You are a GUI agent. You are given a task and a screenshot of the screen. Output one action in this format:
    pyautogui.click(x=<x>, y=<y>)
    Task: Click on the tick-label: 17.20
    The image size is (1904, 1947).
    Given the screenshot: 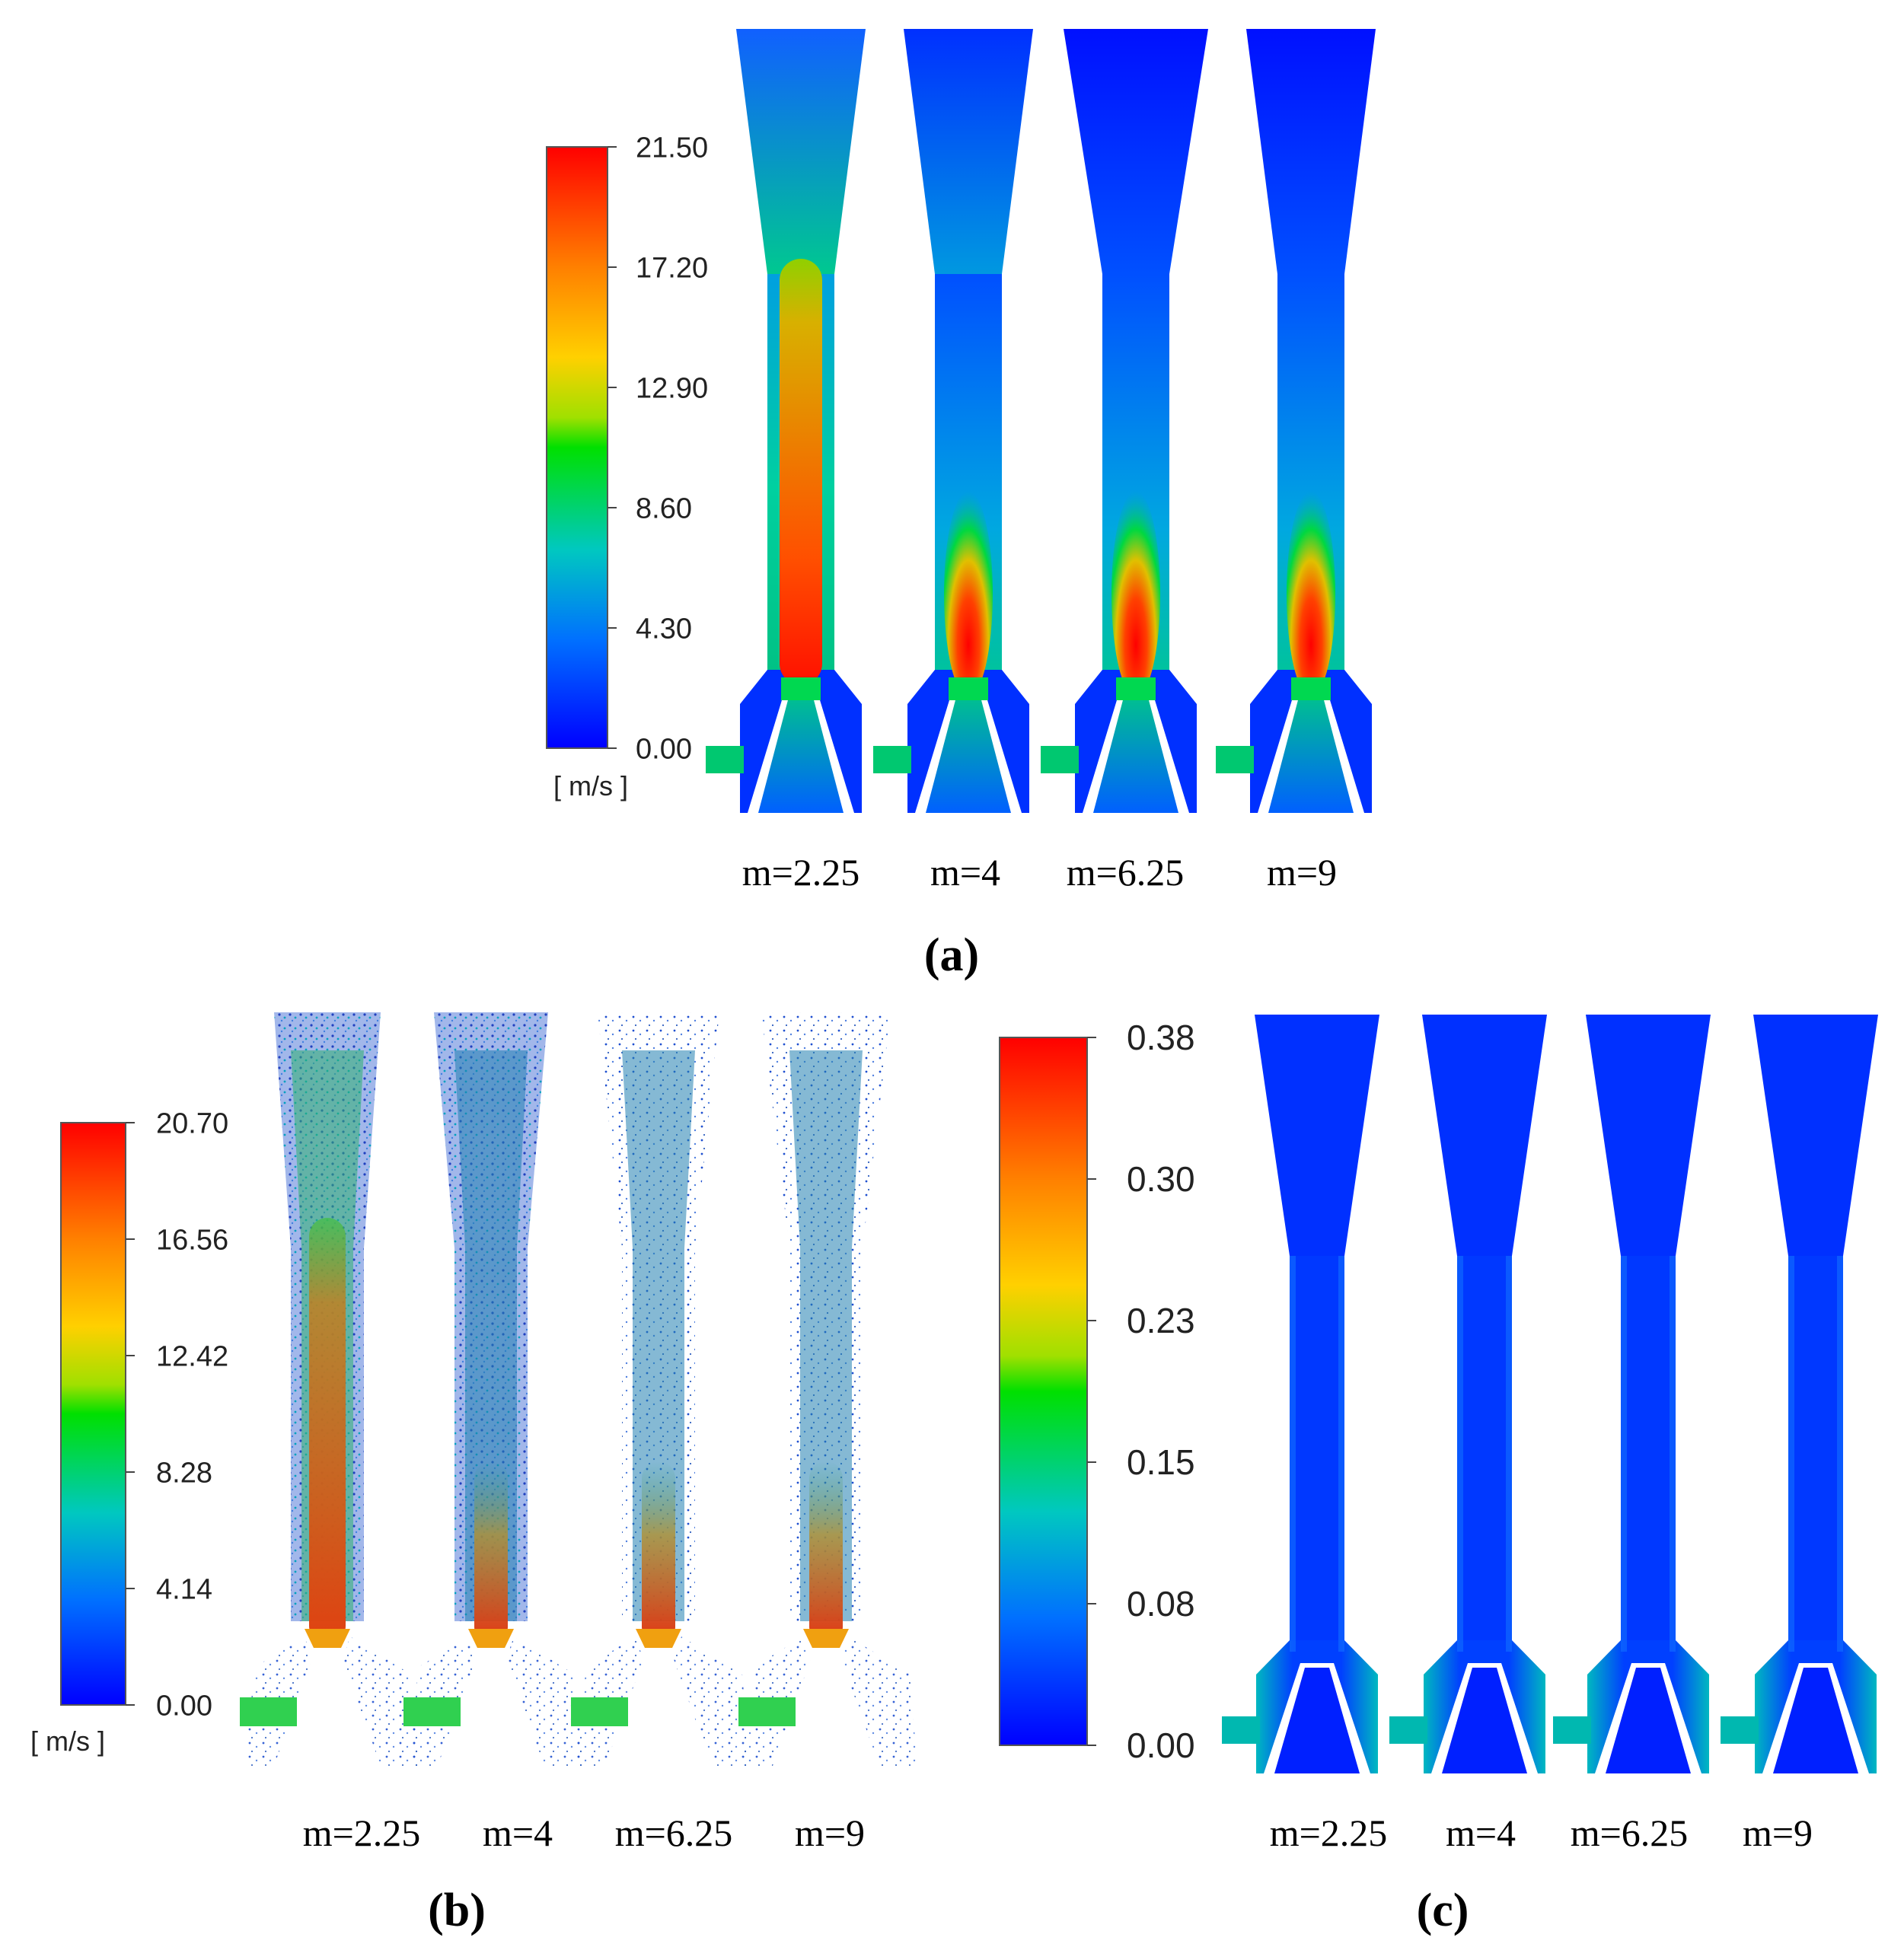 What is the action you would take?
    pyautogui.click(x=672, y=268)
    